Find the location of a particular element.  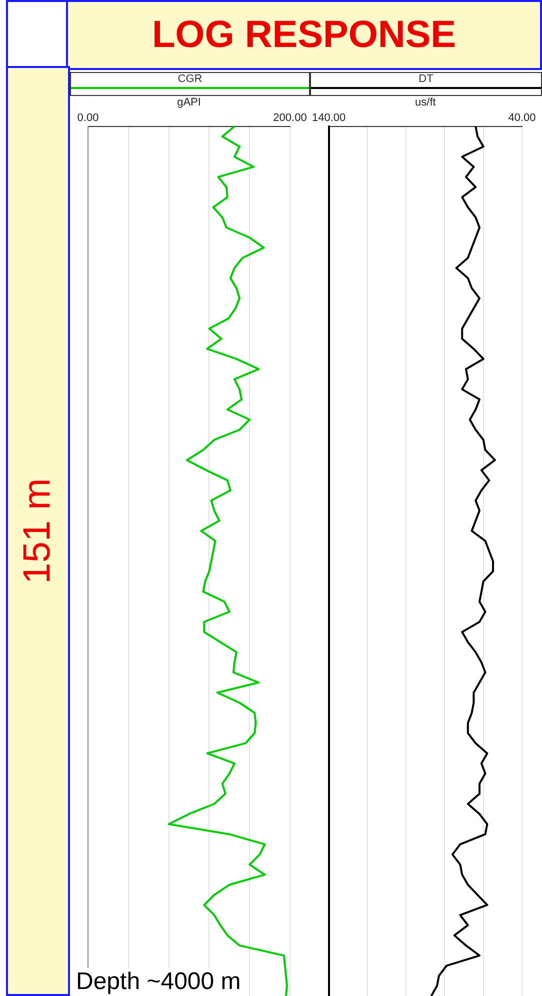

x-tick-label: 0.00 is located at coordinates (88, 118).